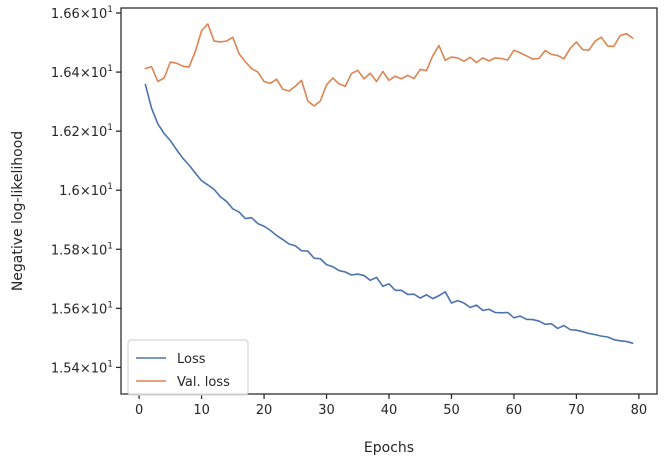  Describe the element at coordinates (451, 410) in the screenshot. I see `x-tick-label: 50` at that location.